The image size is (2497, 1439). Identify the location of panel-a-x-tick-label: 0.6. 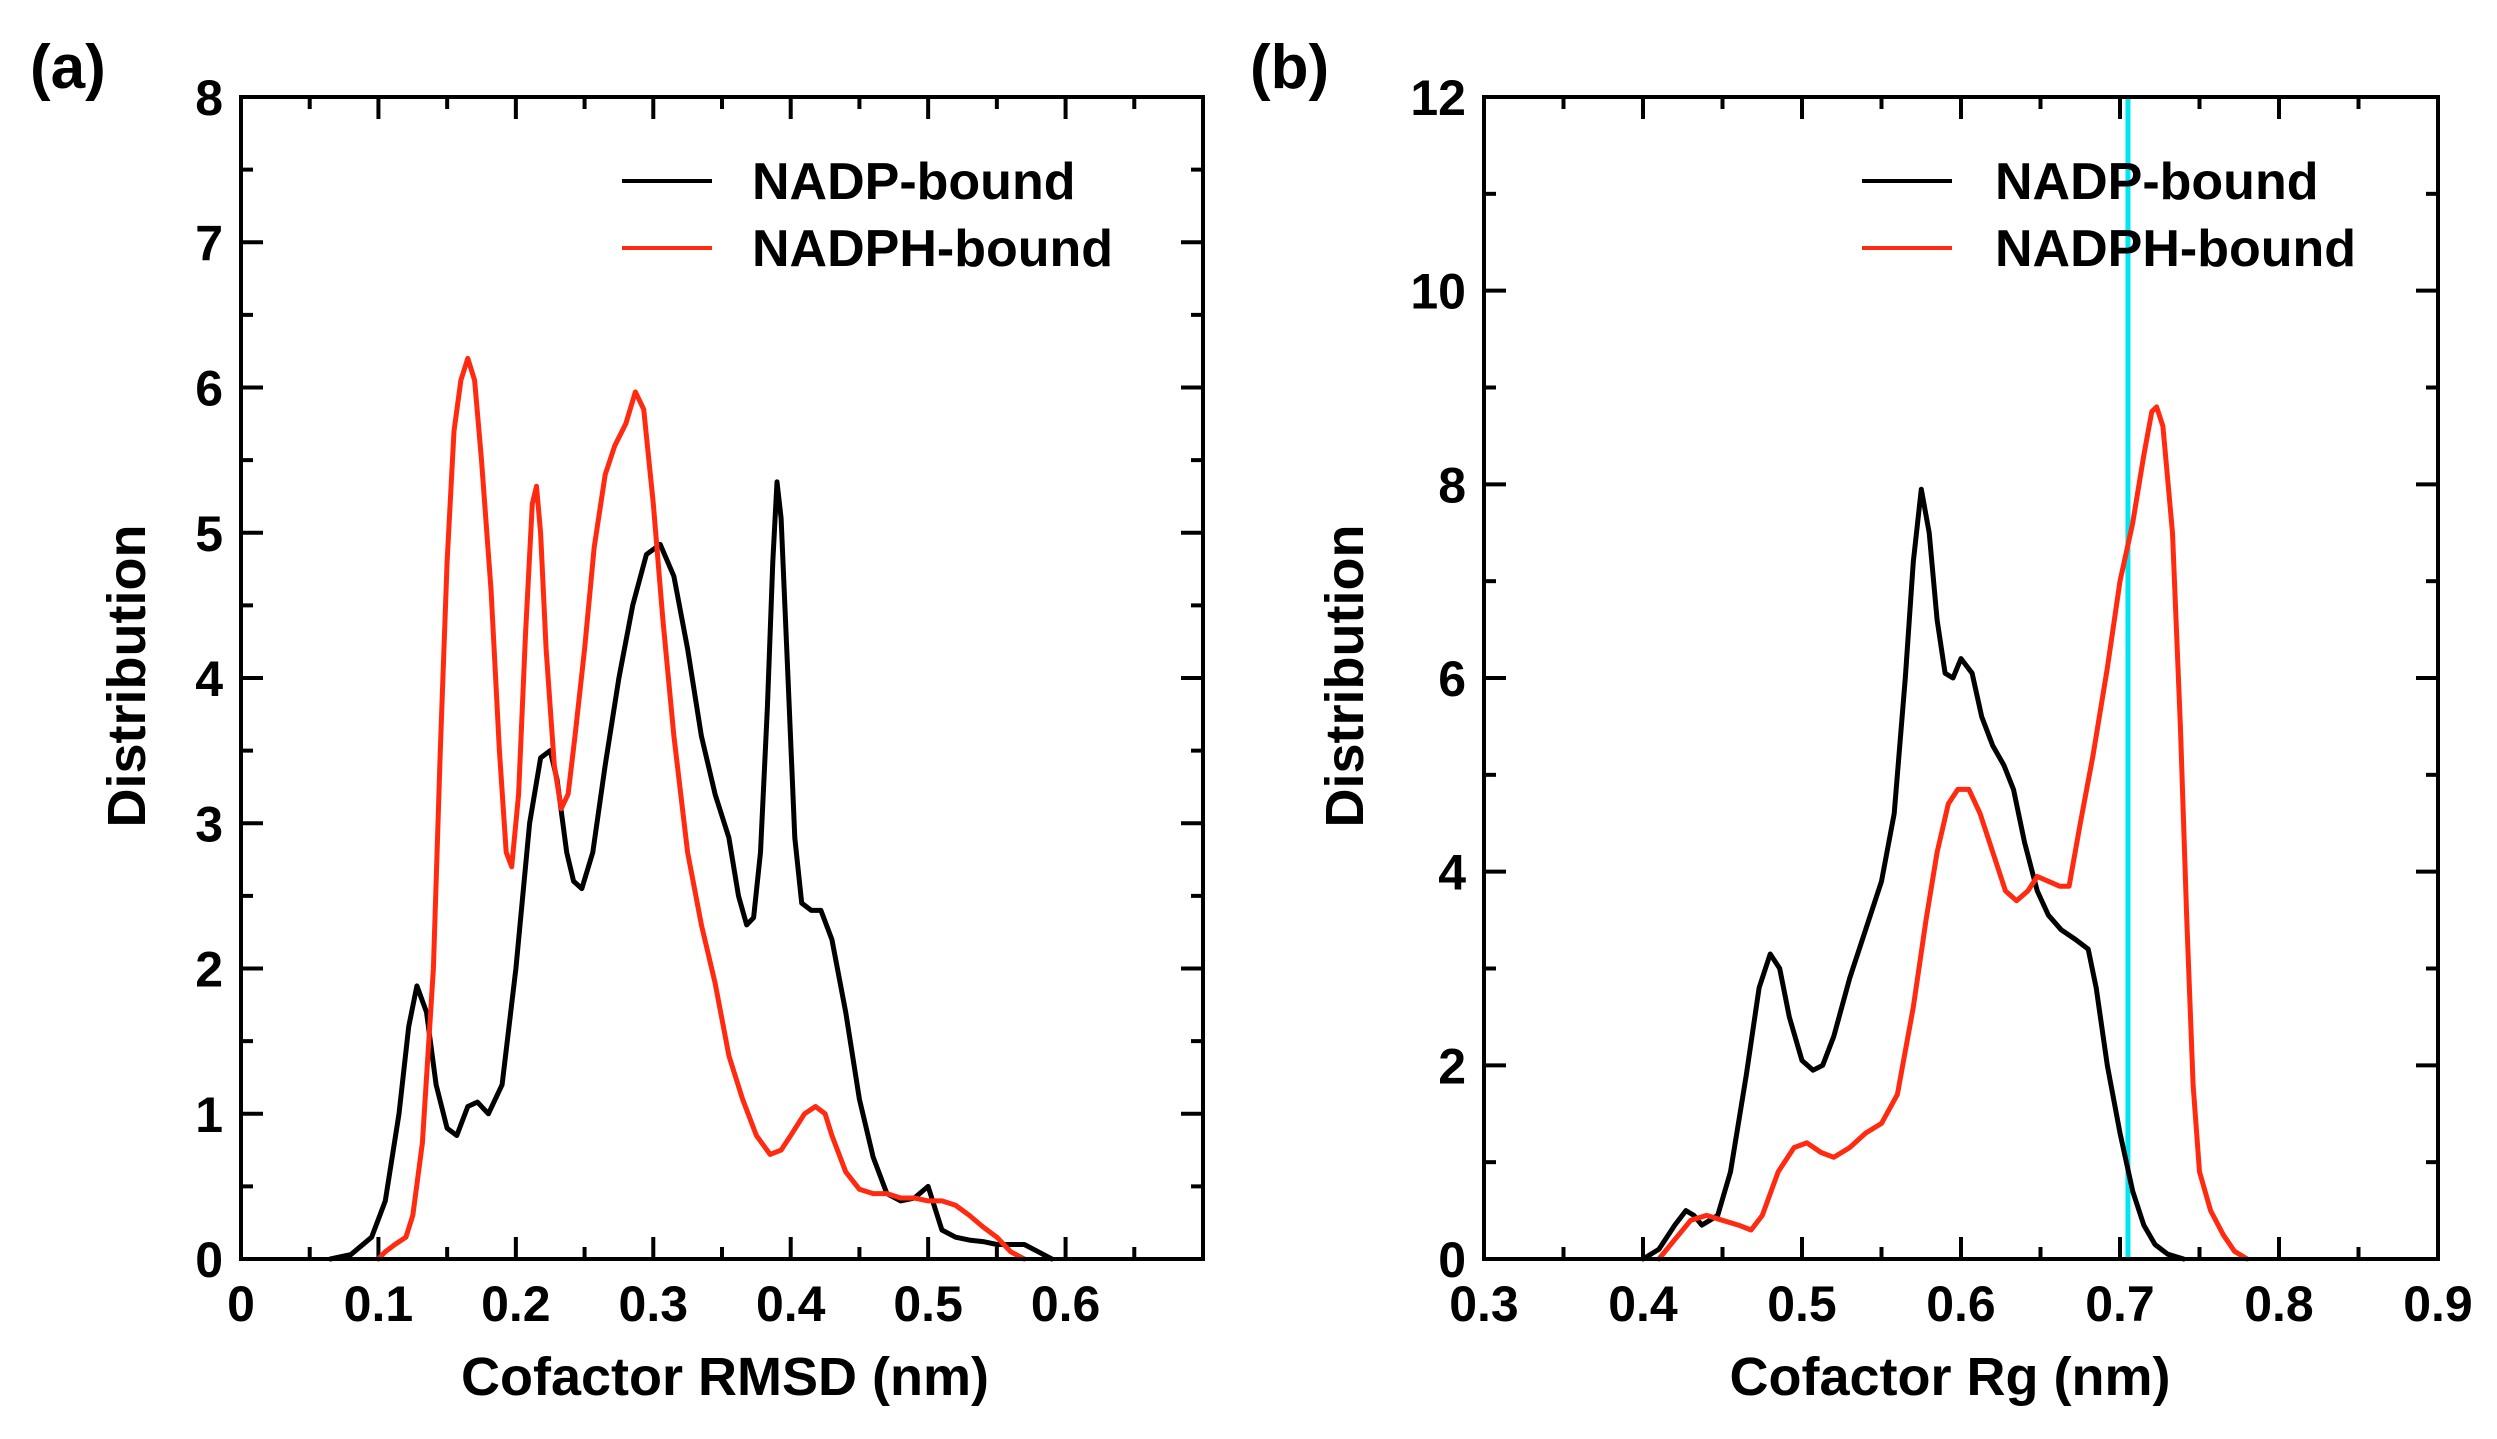
(1066, 1304).